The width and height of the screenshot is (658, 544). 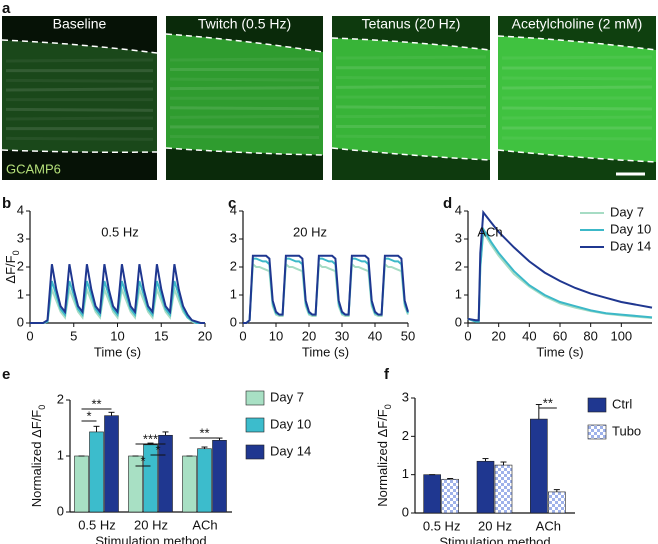 I want to click on x-tick-label: 100, so click(x=621, y=335).